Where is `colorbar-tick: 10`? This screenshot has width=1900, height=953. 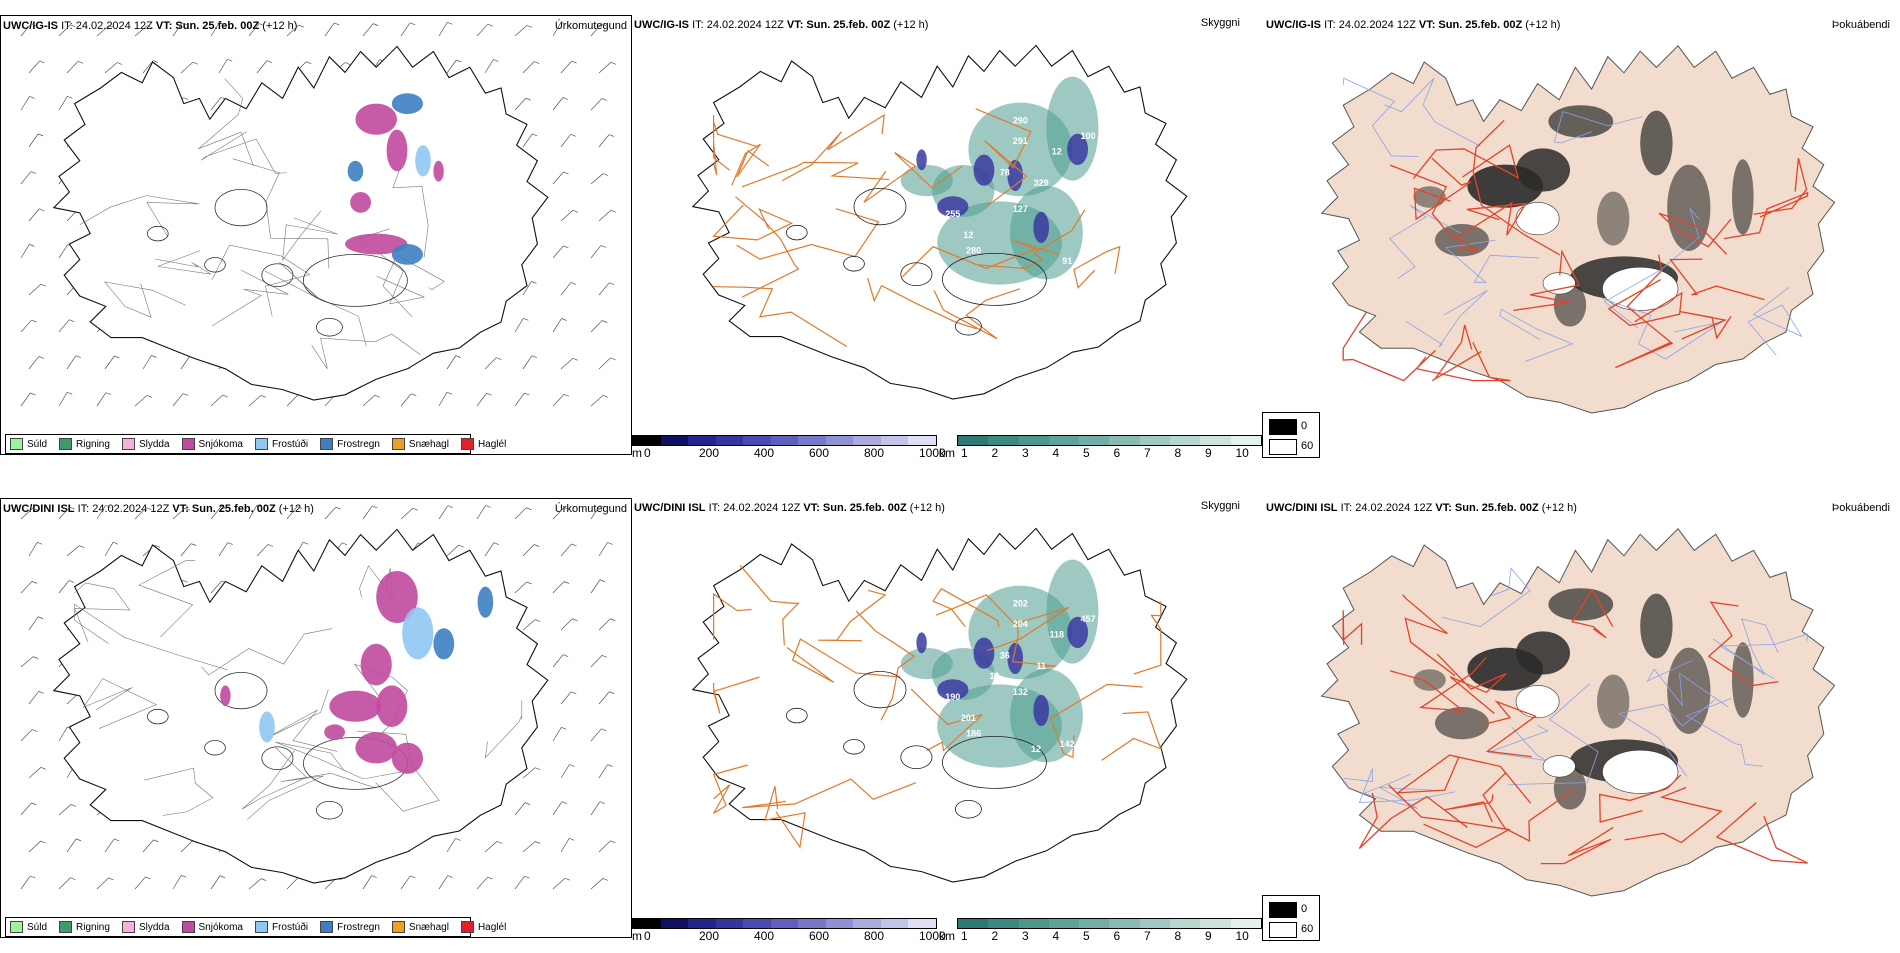
colorbar-tick: 10 is located at coordinates (1242, 936).